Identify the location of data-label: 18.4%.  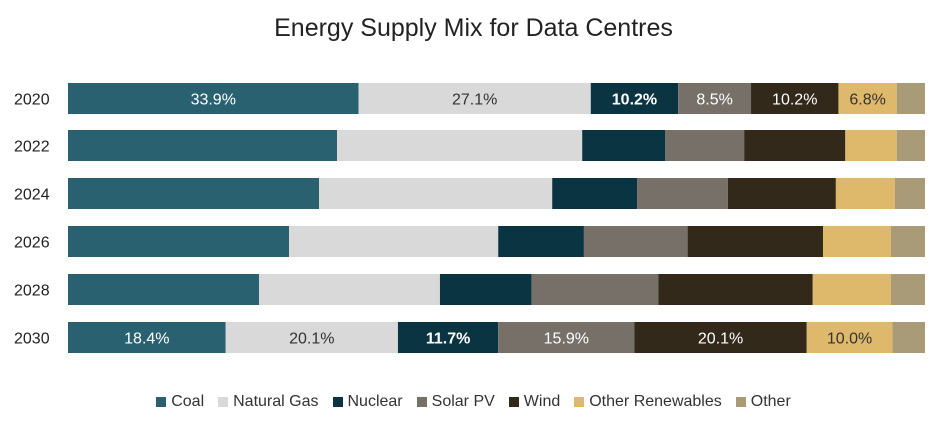
(146, 339).